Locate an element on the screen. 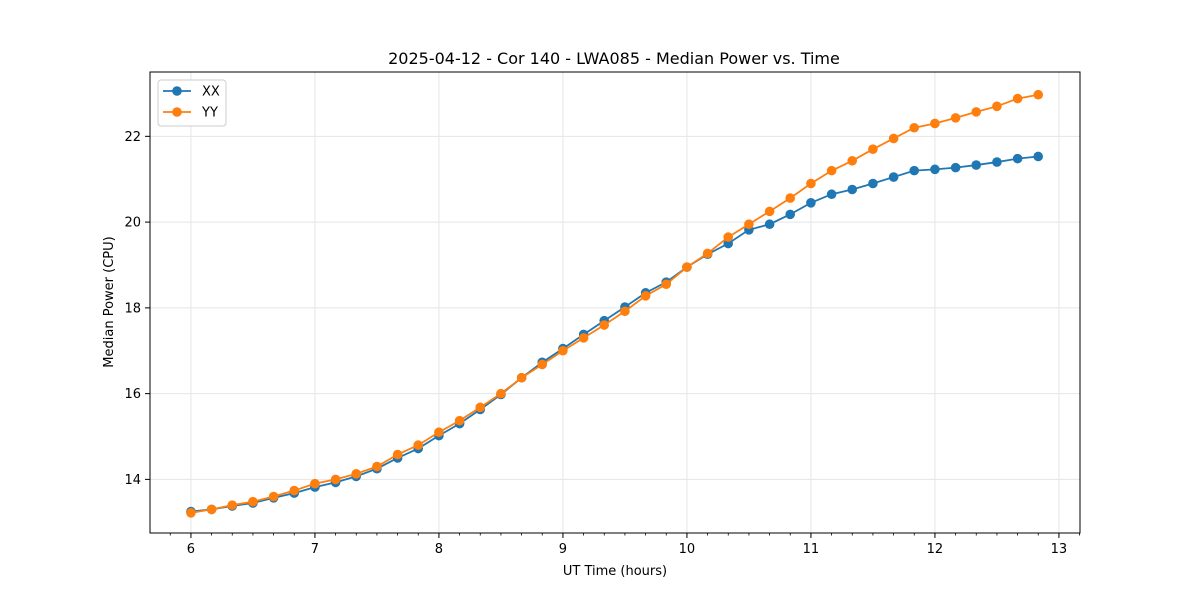 This screenshot has height=600, width=1200. y-tick-label: 16 is located at coordinates (132, 394).